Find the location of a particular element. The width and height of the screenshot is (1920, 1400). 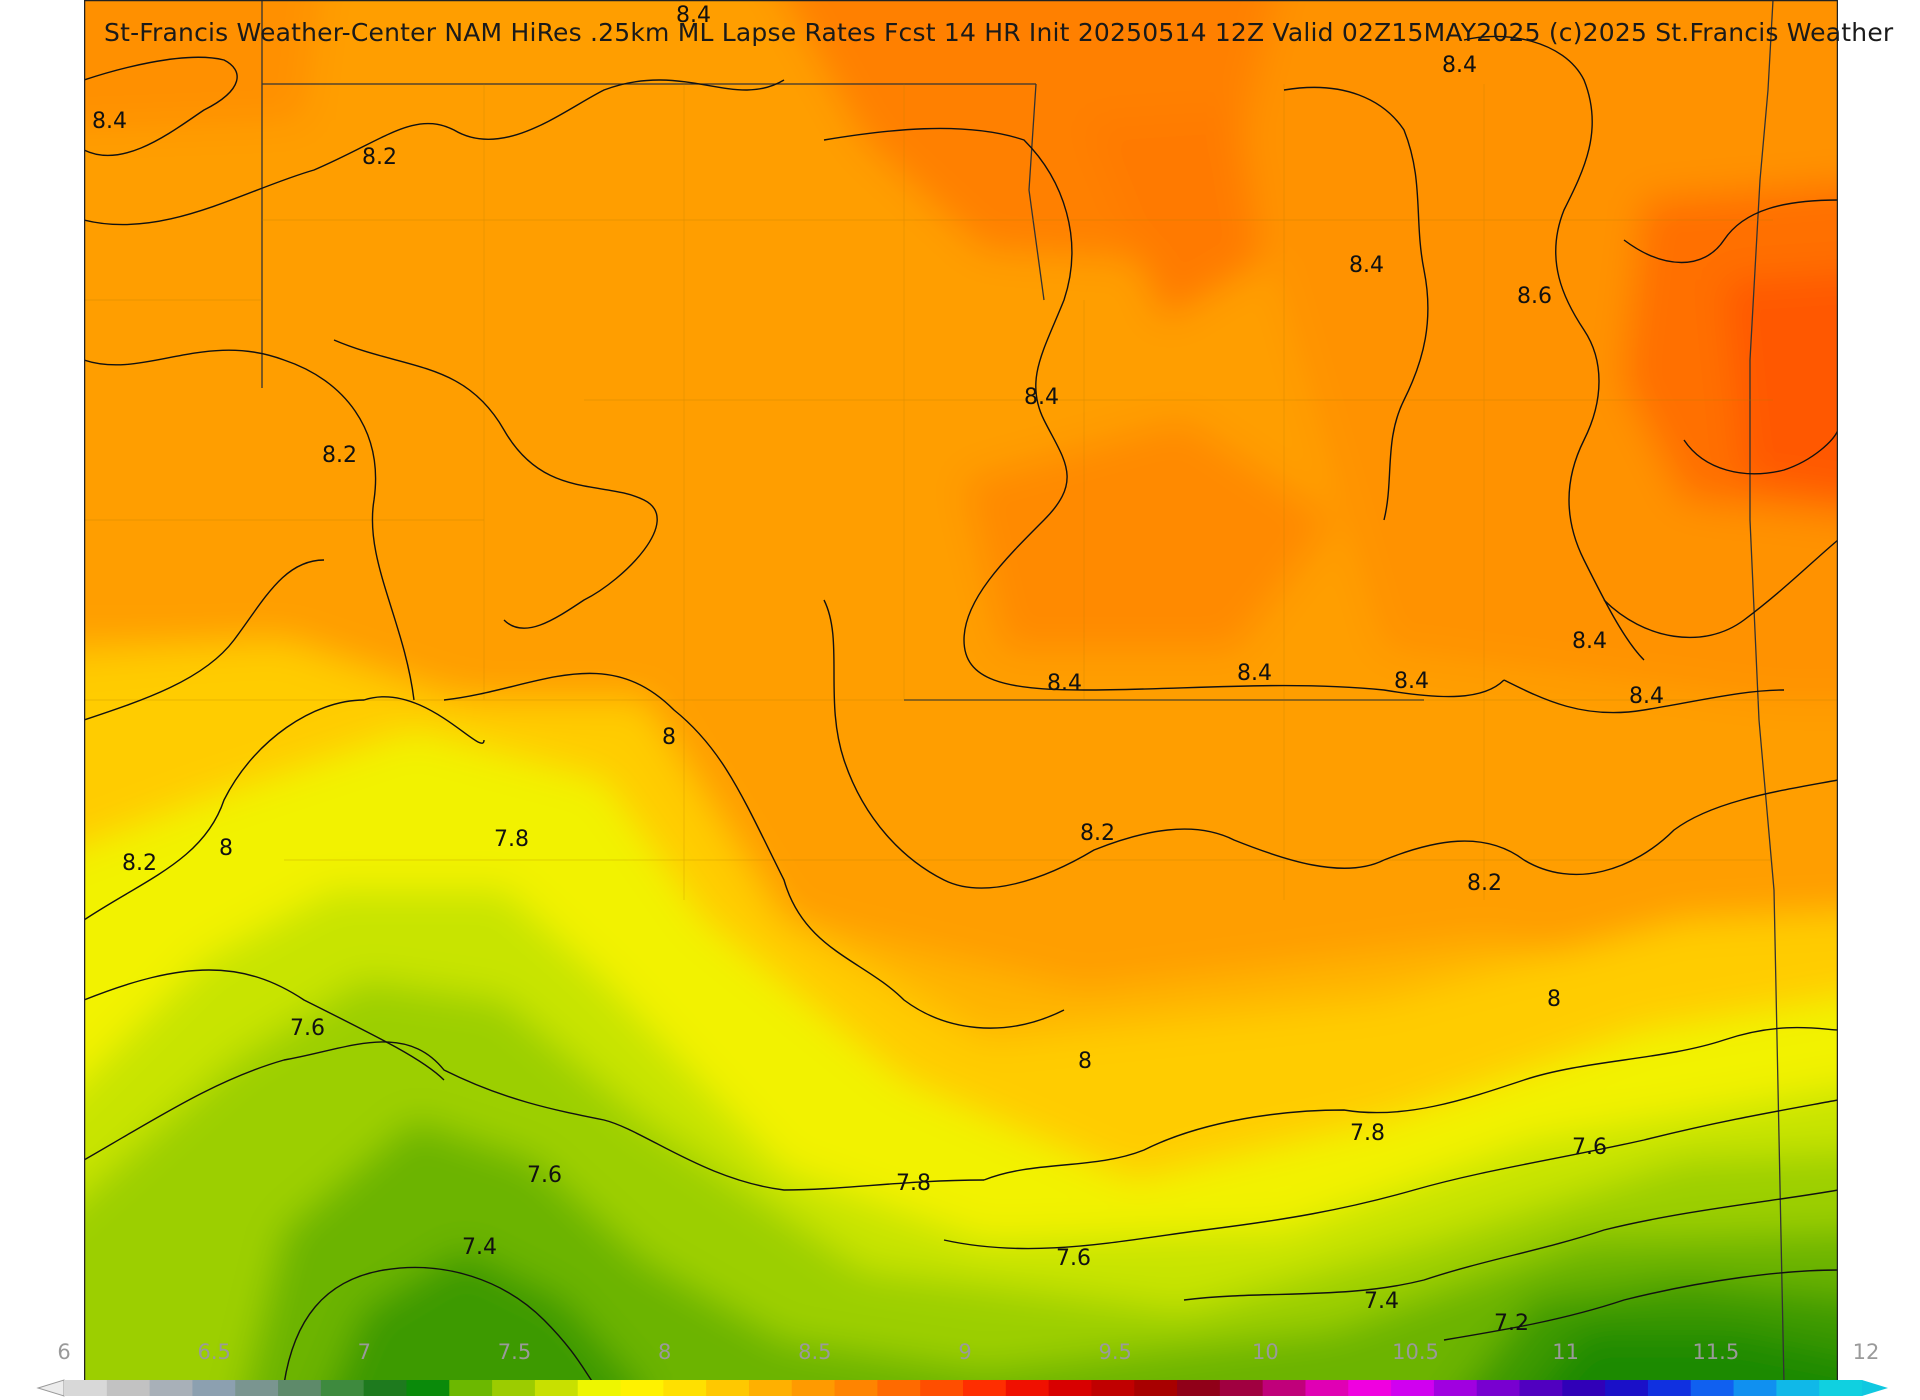

colorbar-max-arrow is located at coordinates (1875, 1388).